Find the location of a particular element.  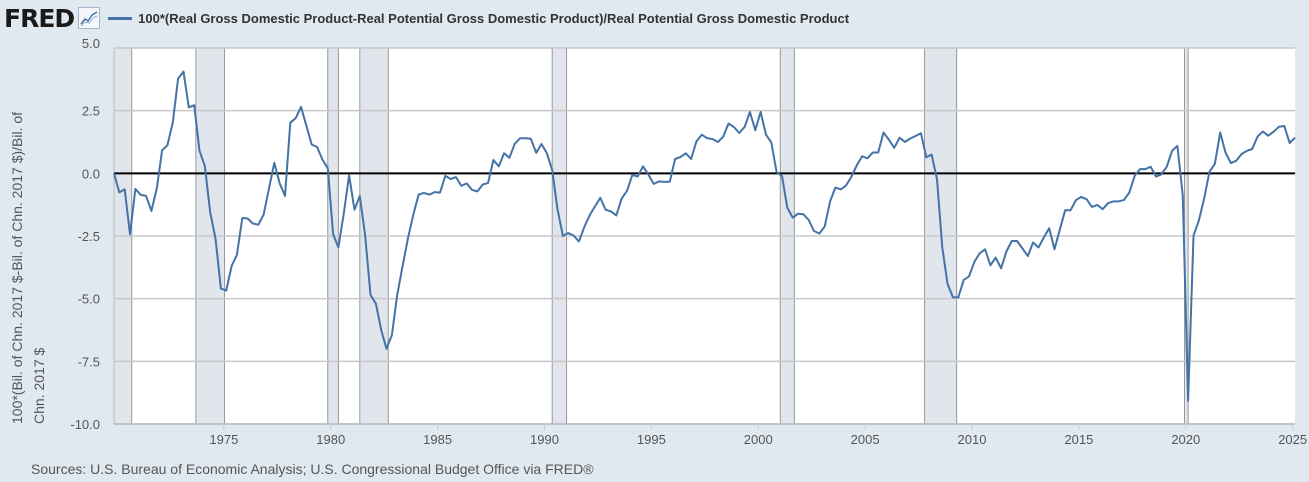

x-tick-label: 2005 is located at coordinates (865, 439).